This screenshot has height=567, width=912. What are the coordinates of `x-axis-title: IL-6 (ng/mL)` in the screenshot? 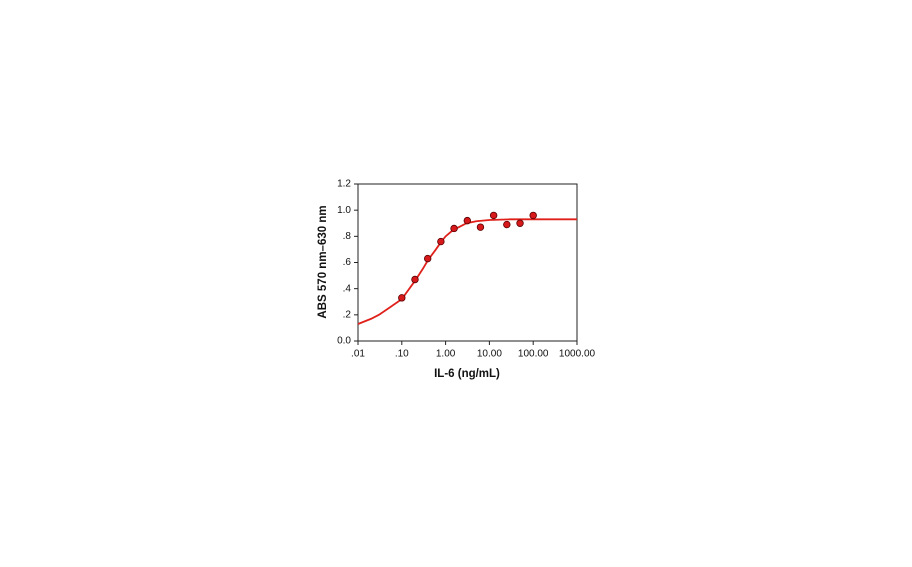 It's located at (467, 374).